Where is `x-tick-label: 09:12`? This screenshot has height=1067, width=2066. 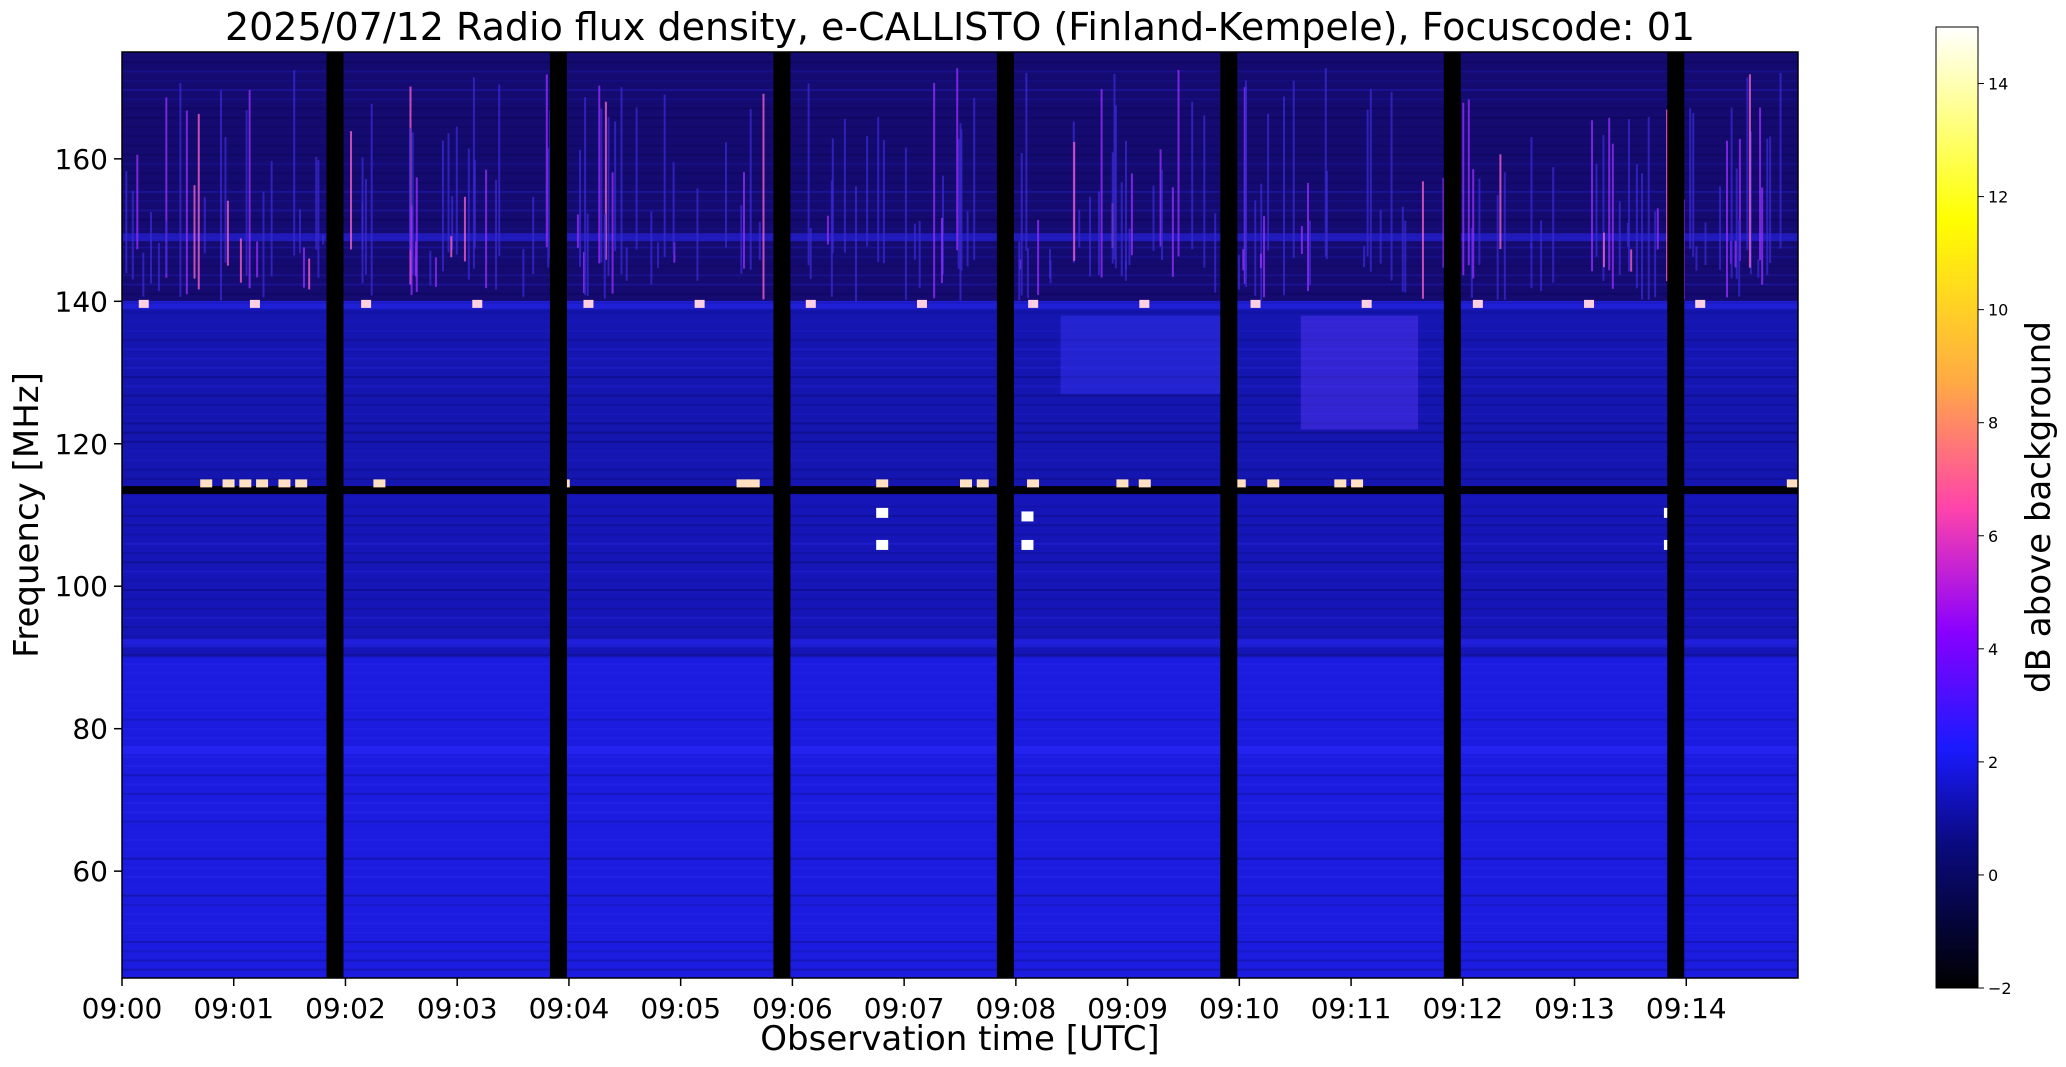
x-tick-label: 09:12 is located at coordinates (1462, 1008).